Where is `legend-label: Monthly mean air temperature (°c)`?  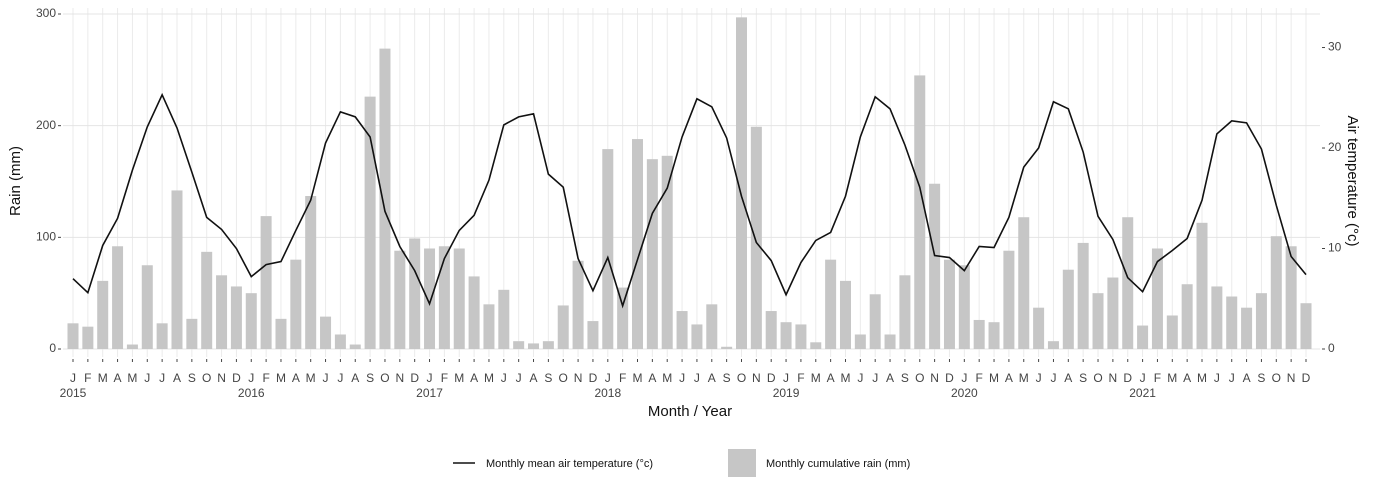
legend-label: Monthly mean air temperature (°c) is located at coordinates (569, 464).